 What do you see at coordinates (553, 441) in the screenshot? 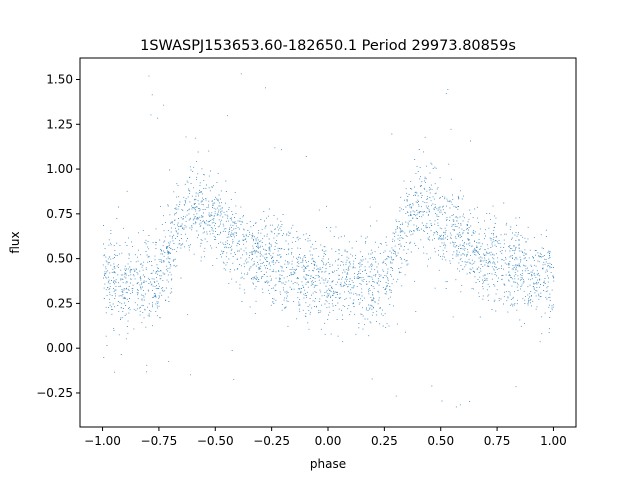
I see `x-tick-label: 1.00` at bounding box center [553, 441].